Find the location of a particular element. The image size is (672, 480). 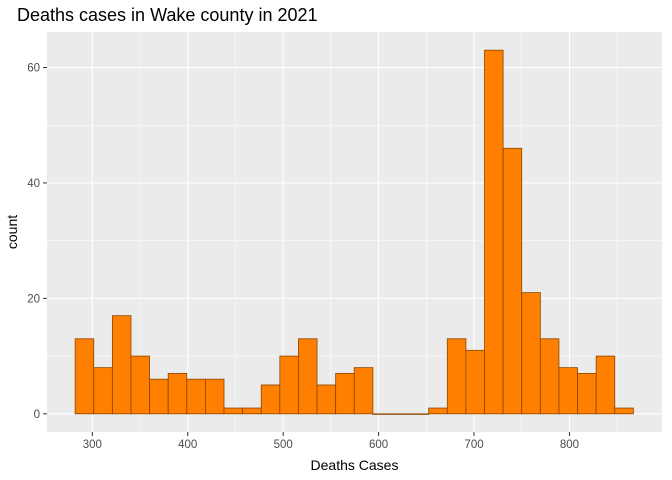

x-tick-label: 300 is located at coordinates (92, 445).